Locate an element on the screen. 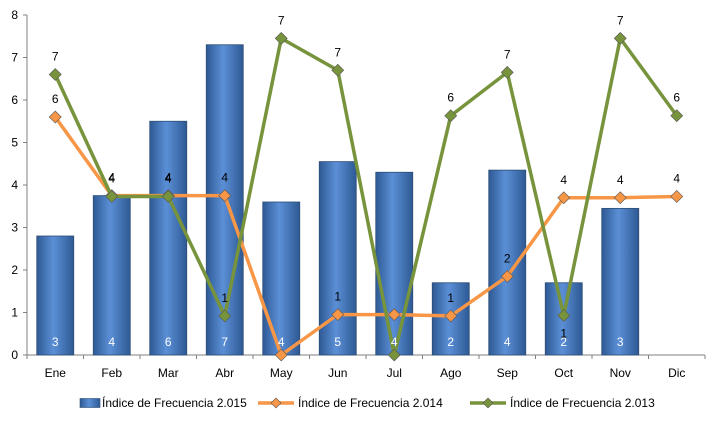 This screenshot has height=421, width=719. legend-swatch is located at coordinates (90, 403).